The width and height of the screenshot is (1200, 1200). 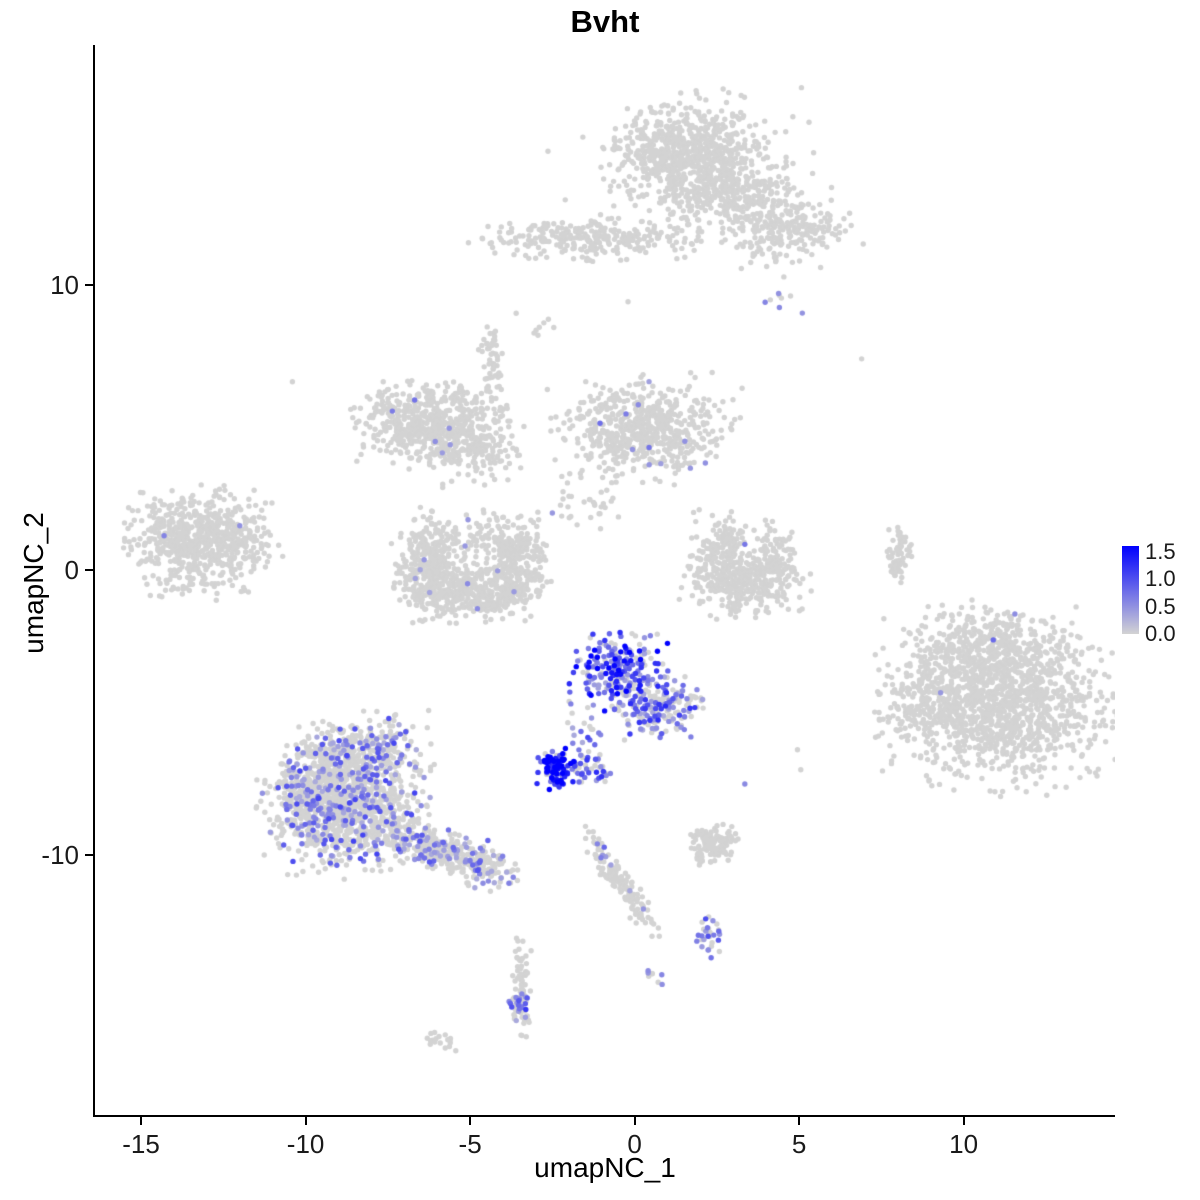 What do you see at coordinates (60, 855) in the screenshot?
I see `y-tick-label: -10` at bounding box center [60, 855].